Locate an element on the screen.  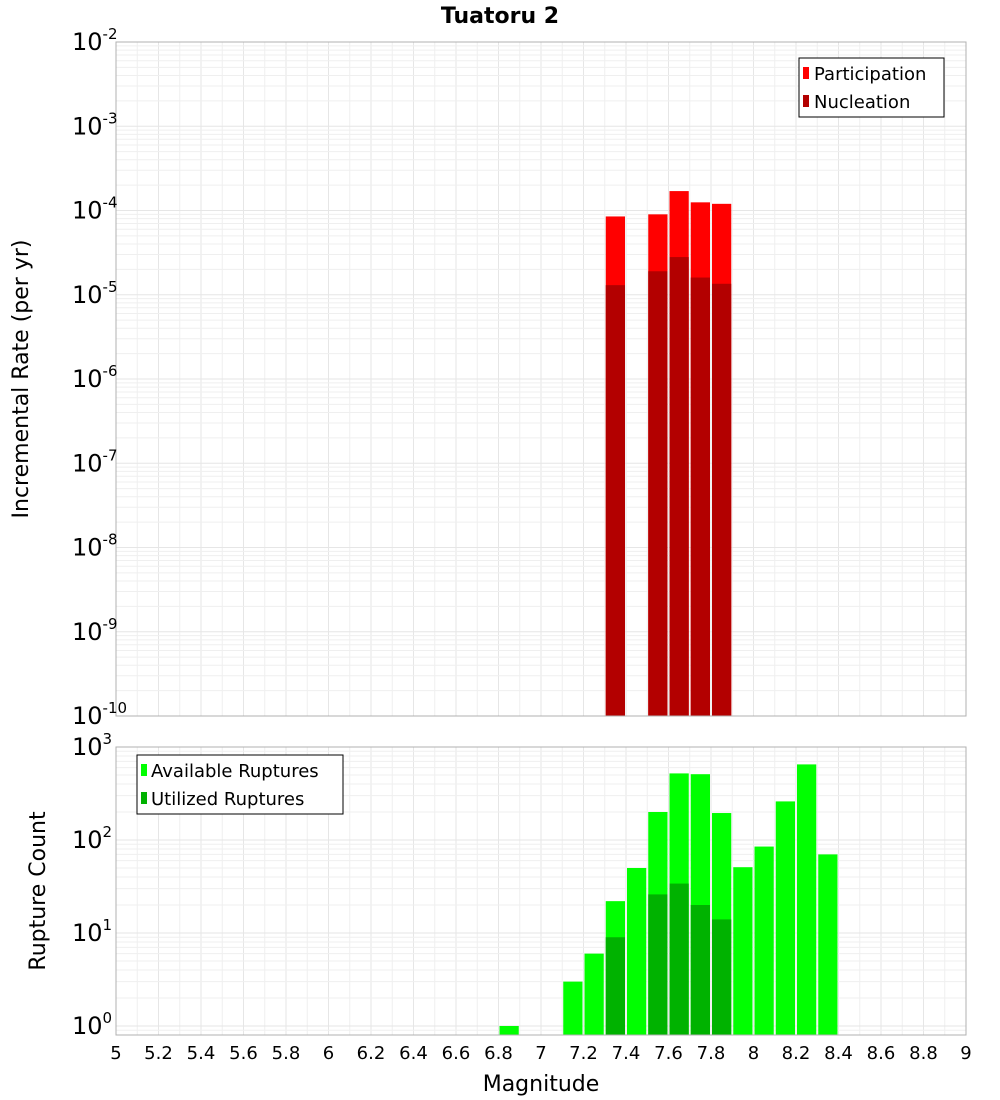
legend-label-nucleation: Nucleation is located at coordinates (862, 102).